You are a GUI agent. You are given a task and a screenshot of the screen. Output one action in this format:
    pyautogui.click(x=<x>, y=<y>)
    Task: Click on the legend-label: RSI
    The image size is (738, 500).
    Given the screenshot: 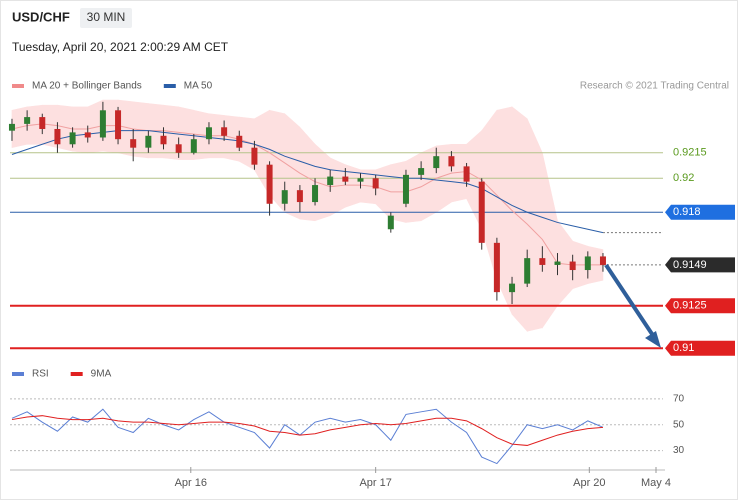 What is the action you would take?
    pyautogui.click(x=40, y=374)
    